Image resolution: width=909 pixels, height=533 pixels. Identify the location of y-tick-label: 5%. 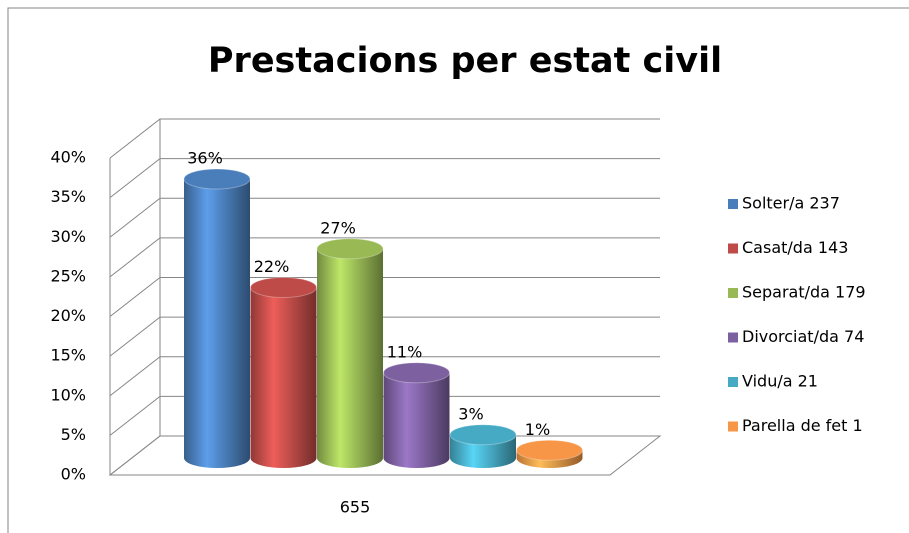
(73, 434).